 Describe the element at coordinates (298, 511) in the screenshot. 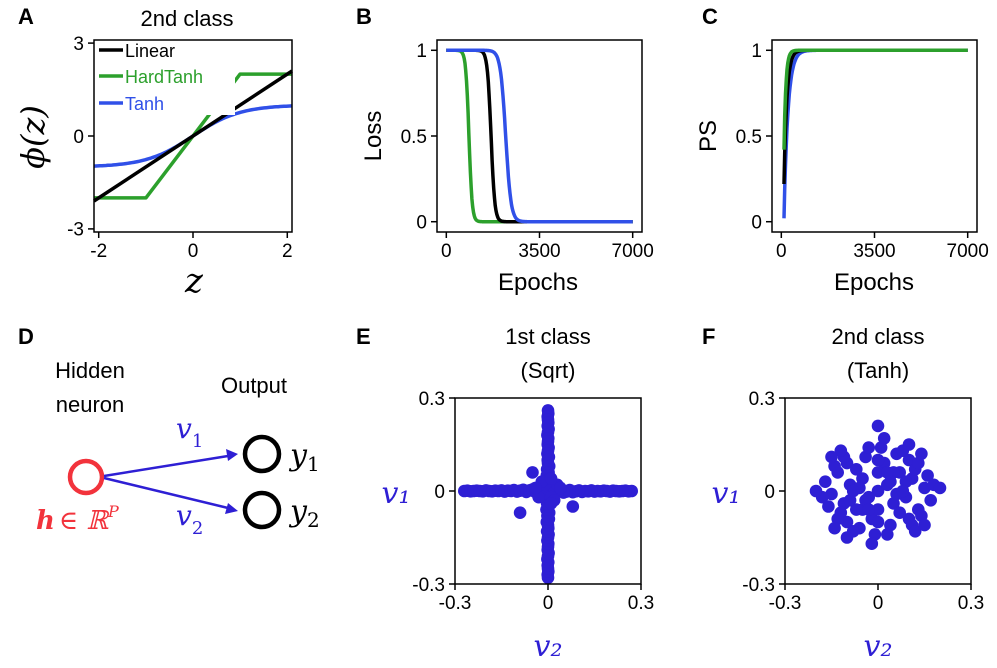

I see `output-2-symbol: y` at that location.